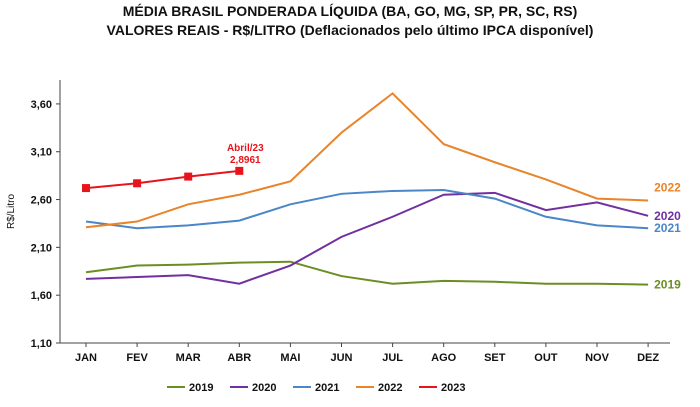 The height and width of the screenshot is (407, 700). What do you see at coordinates (667, 188) in the screenshot?
I see `series-end-label-2022: 2022` at bounding box center [667, 188].